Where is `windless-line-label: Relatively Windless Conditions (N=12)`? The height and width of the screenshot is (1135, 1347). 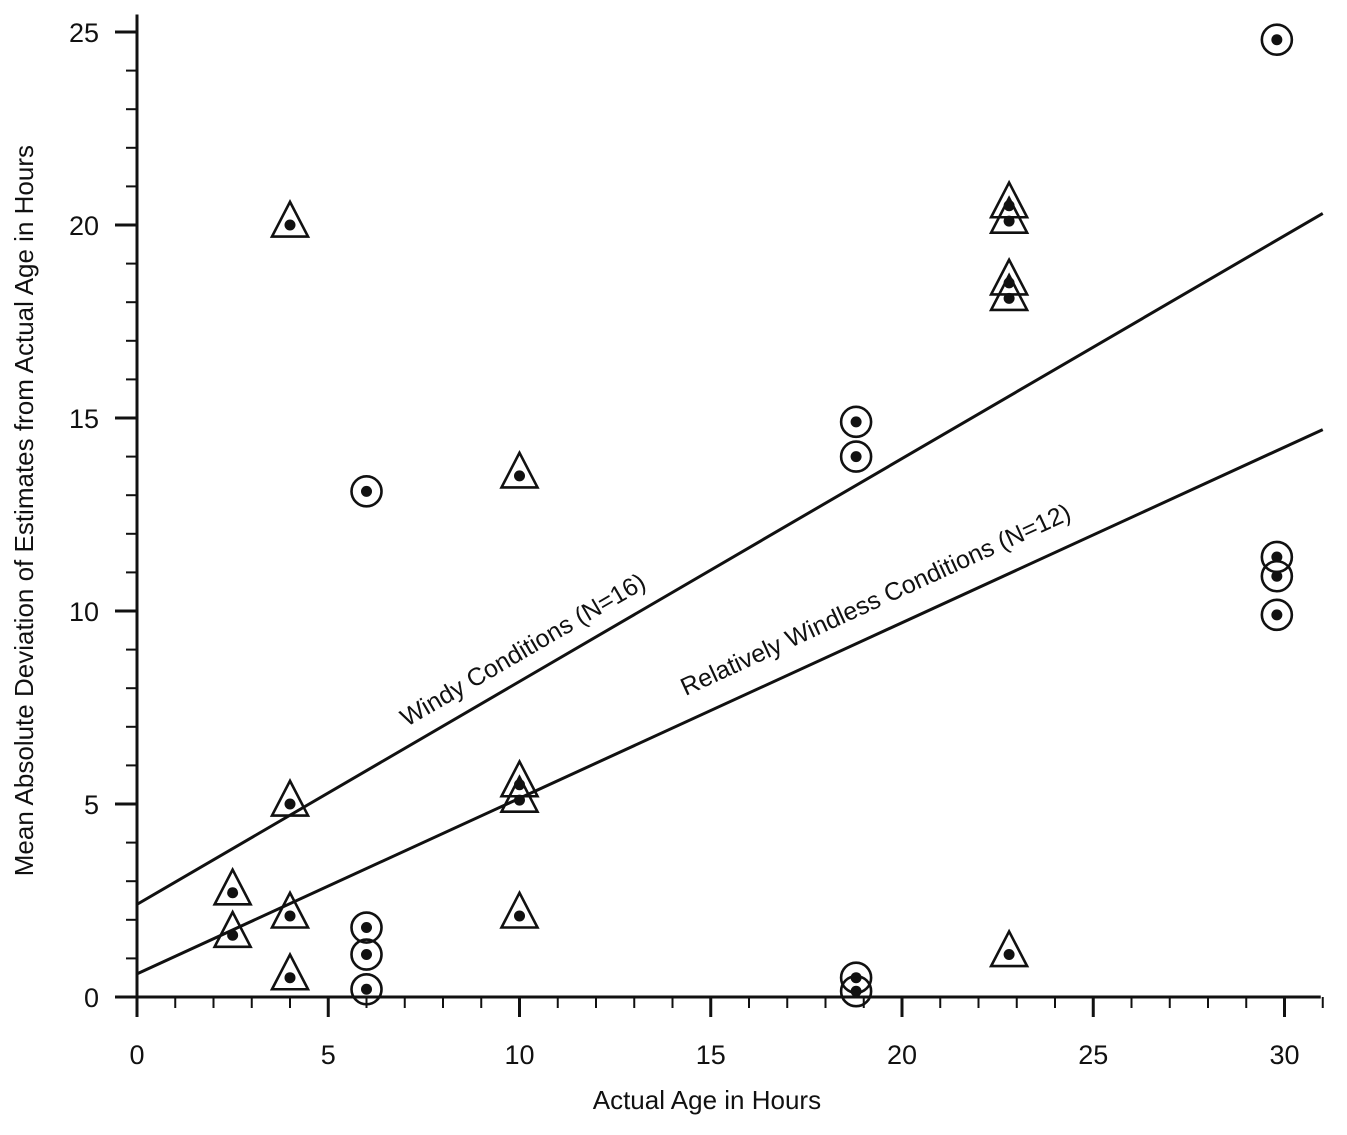 windless-line-label: Relatively Windless Conditions (N=12) is located at coordinates (875, 599).